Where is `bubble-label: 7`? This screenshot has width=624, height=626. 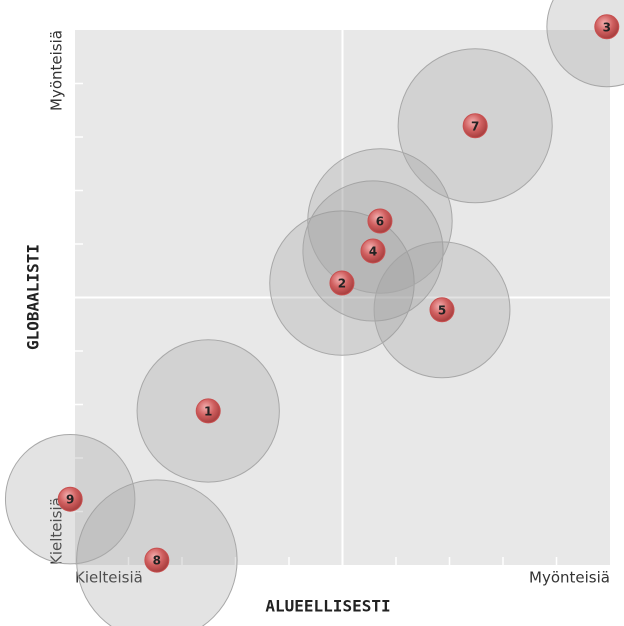 bubble-label: 7 is located at coordinates (475, 126).